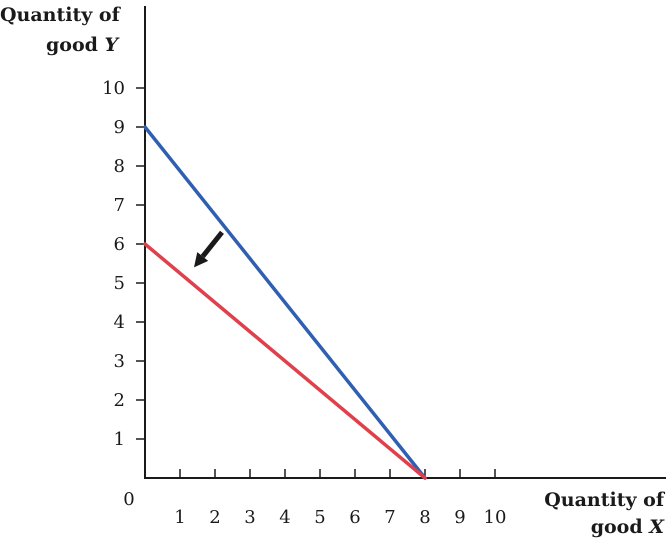 This screenshot has width=668, height=541. Describe the element at coordinates (75, 45) in the screenshot. I see `y-axis-title-text: good` at that location.